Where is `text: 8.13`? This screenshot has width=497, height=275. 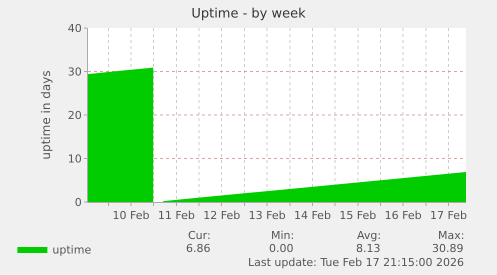 text: 8.13 is located at coordinates (368, 248).